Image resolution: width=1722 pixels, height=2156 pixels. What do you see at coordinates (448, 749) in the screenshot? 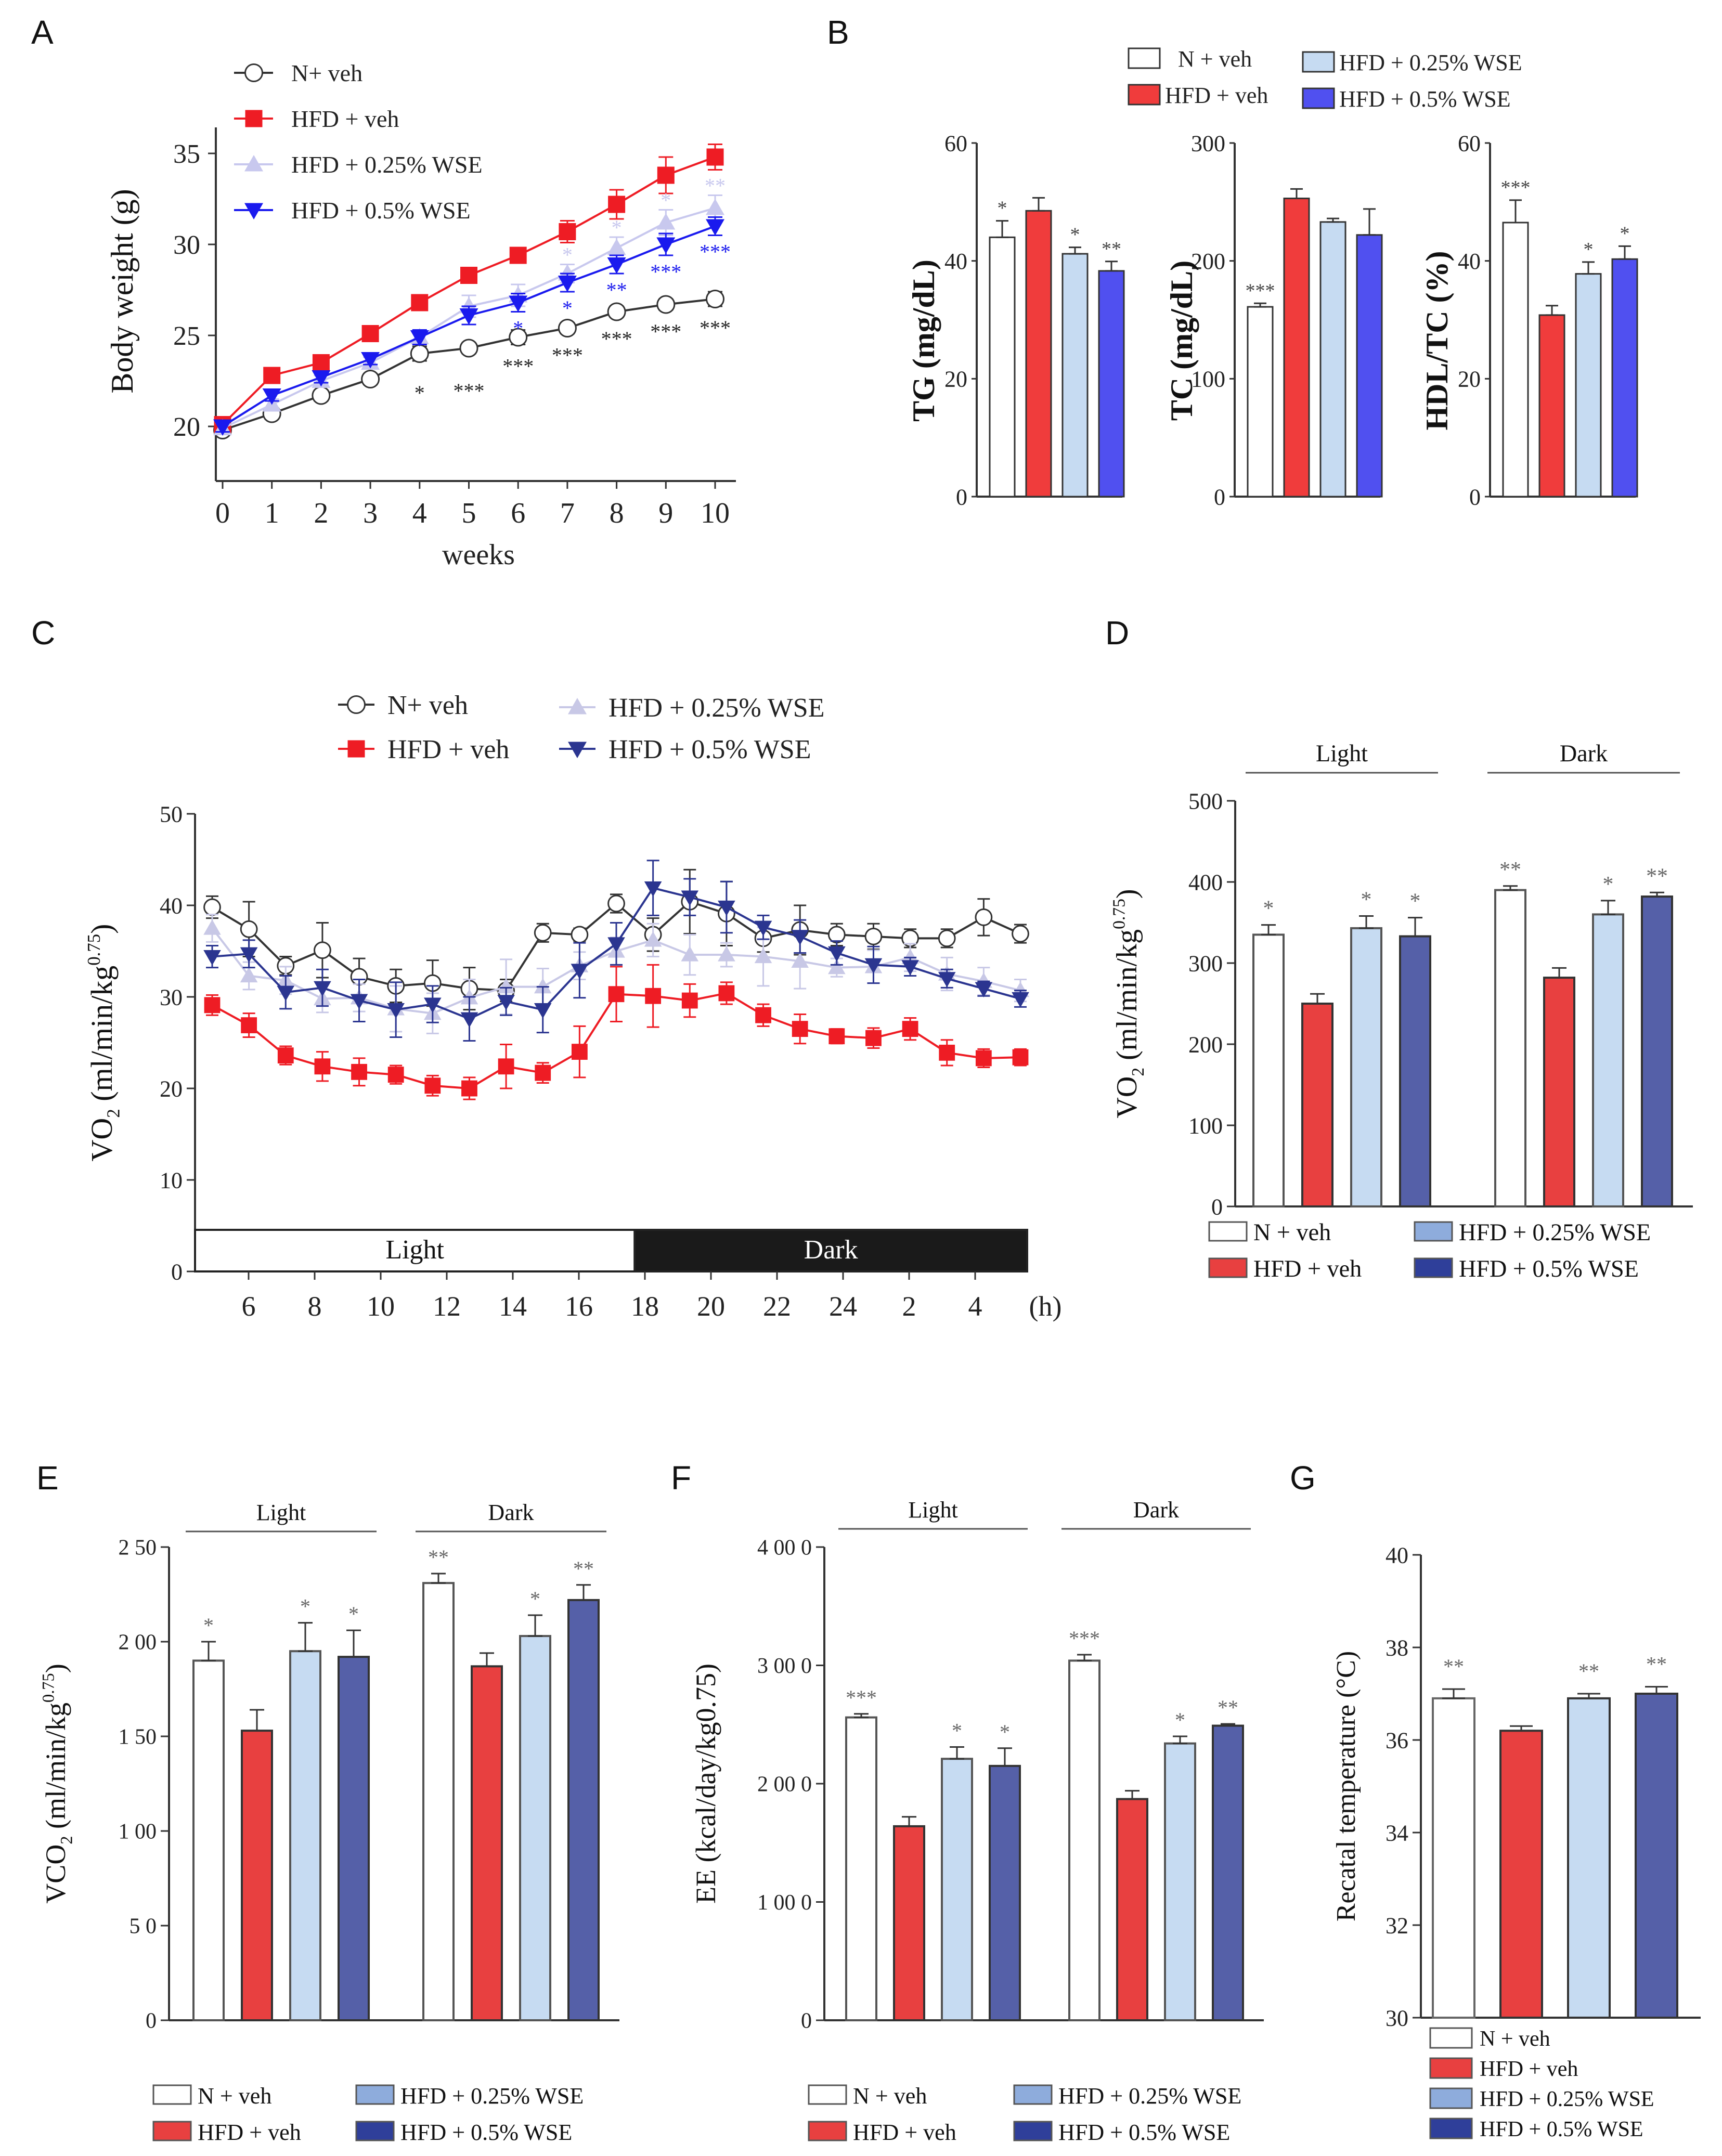
I see `c-legend-label: HFD + veh` at bounding box center [448, 749].